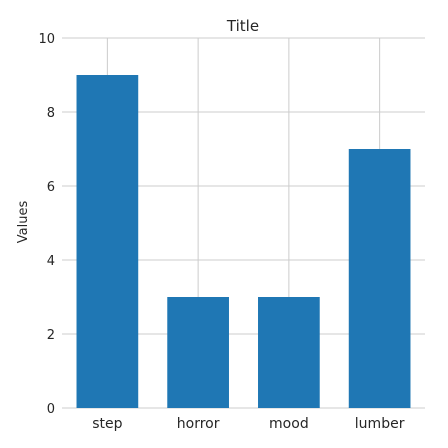  Describe the element at coordinates (380, 424) in the screenshot. I see `x-tick-label: lumber` at that location.